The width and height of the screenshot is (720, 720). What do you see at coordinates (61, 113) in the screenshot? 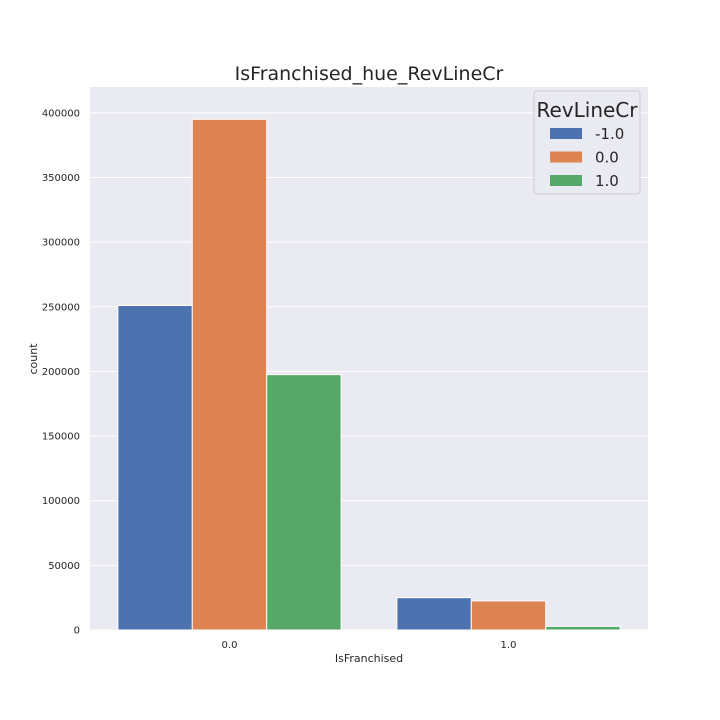
I see `y-tick-label: 400000` at bounding box center [61, 113].